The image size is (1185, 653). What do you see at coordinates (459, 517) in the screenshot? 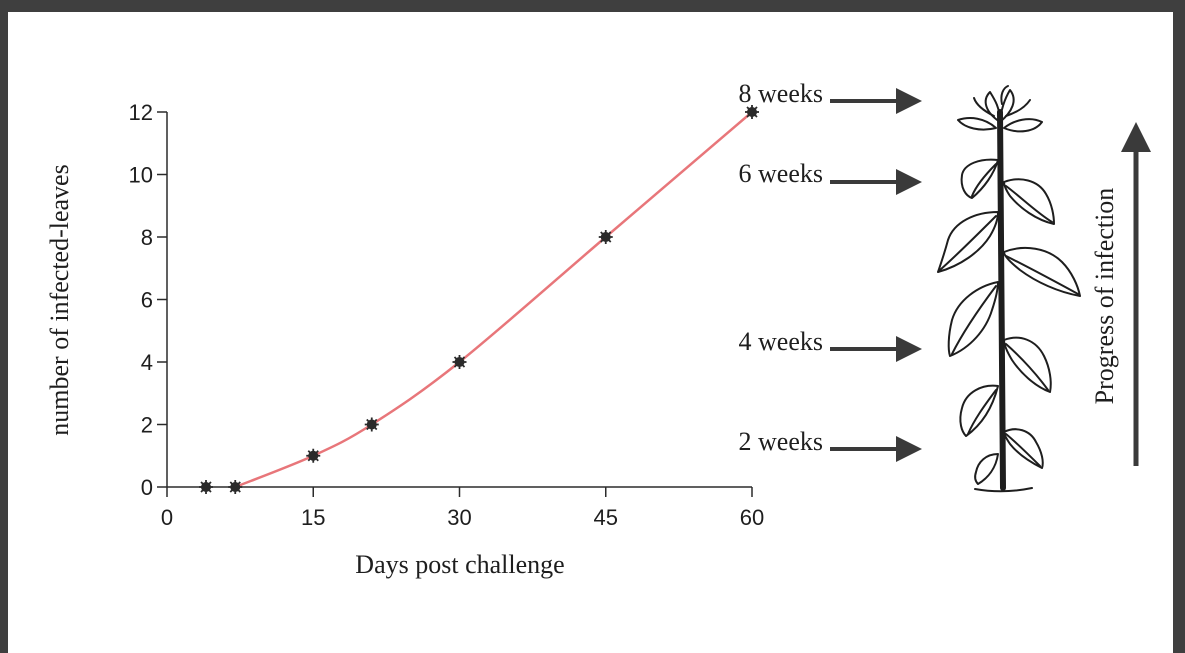
I see `x-tick-label: 30` at bounding box center [459, 517].